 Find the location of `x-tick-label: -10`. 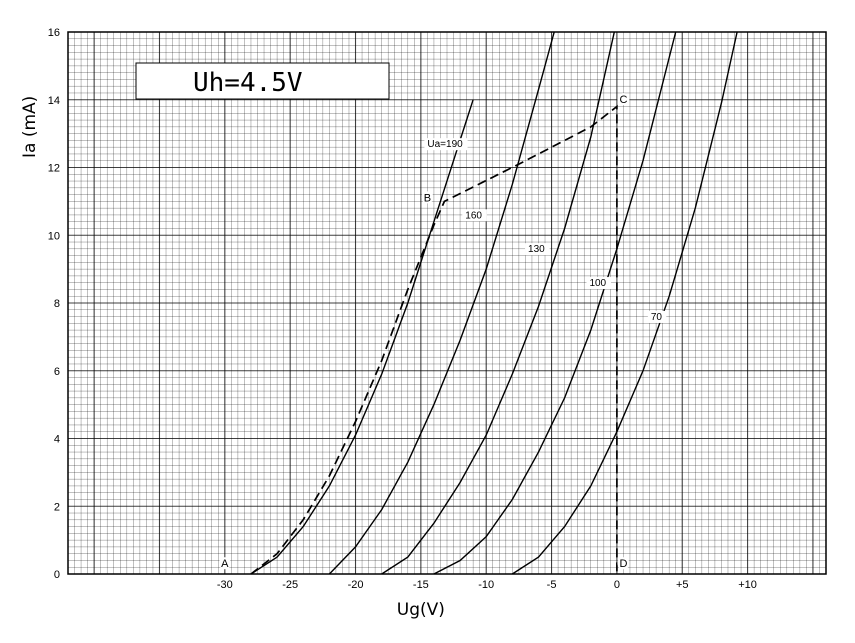

x-tick-label: -10 is located at coordinates (486, 585).